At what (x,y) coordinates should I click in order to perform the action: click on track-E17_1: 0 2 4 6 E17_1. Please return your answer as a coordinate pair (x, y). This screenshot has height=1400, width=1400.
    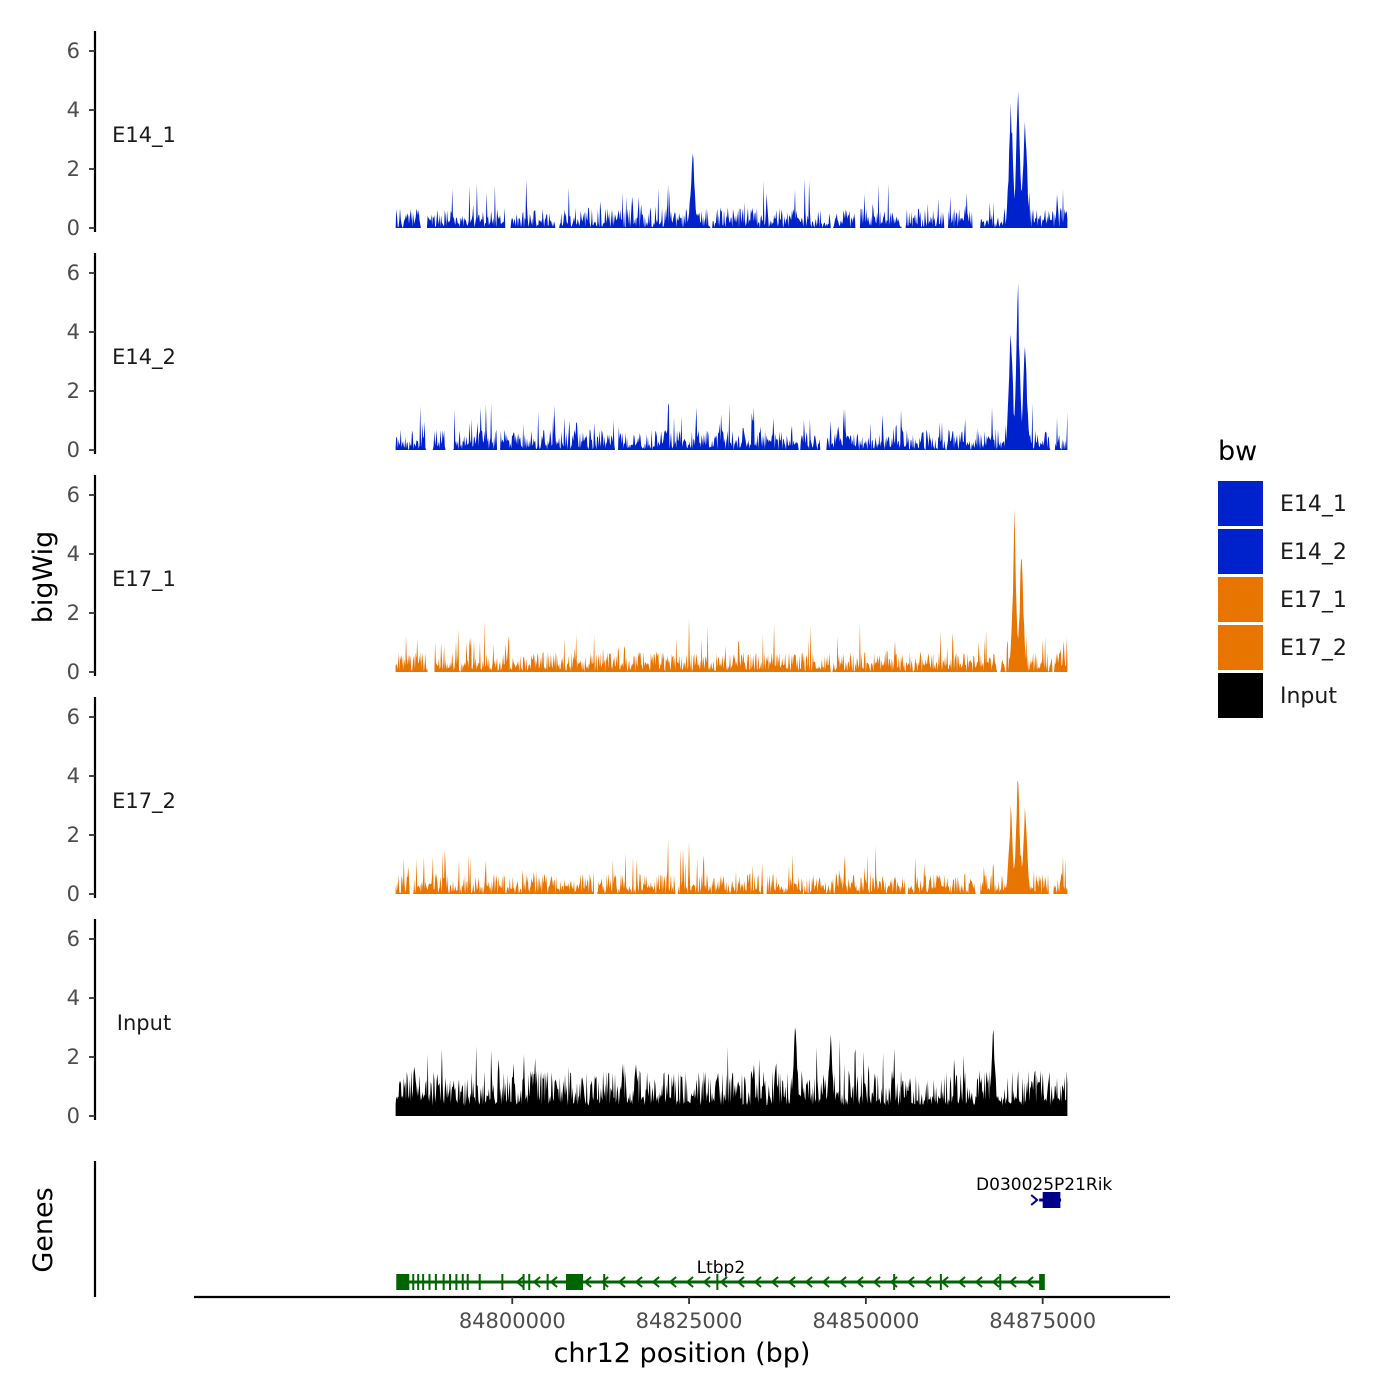
    Looking at the image, I should click on (567, 579).